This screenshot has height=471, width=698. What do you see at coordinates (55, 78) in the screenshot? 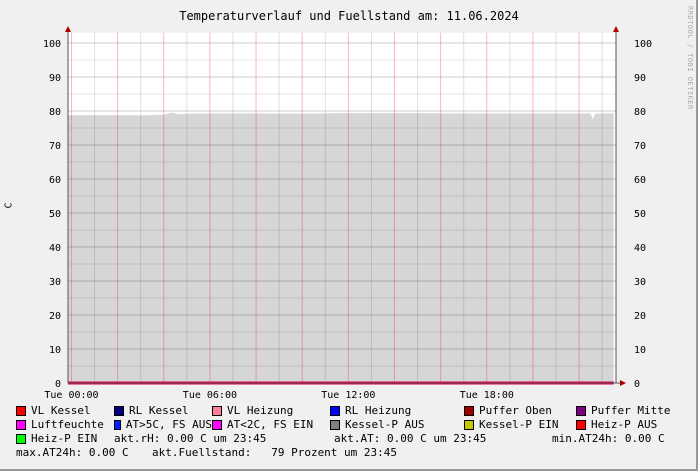
I see `y-tick-label-left: 90` at bounding box center [55, 78].